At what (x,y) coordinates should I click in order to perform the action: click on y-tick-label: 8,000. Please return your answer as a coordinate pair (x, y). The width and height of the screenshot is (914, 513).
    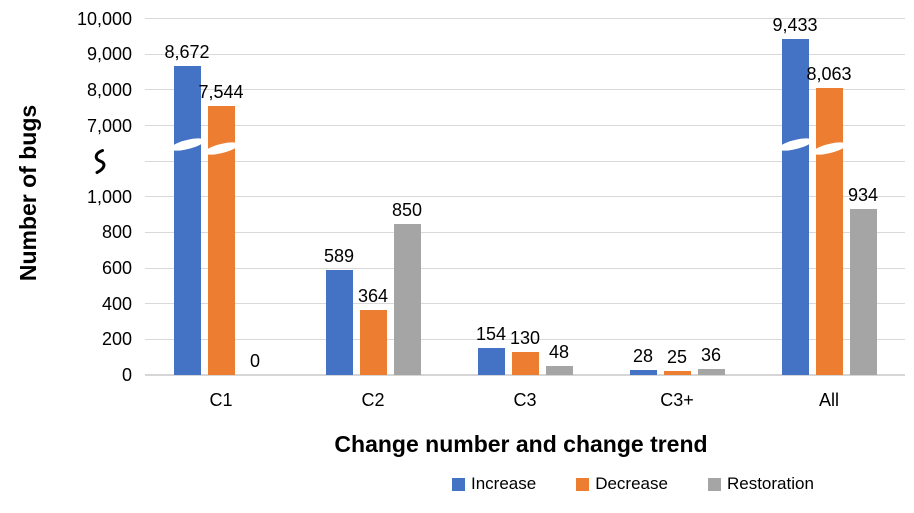
    Looking at the image, I should click on (109, 89).